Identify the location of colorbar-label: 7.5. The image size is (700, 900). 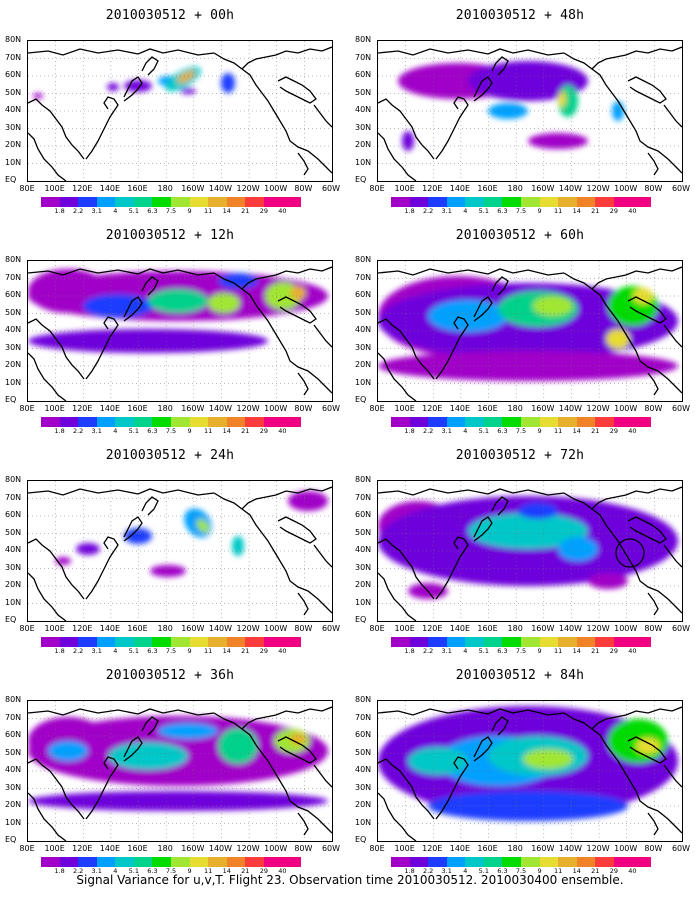
(521, 651).